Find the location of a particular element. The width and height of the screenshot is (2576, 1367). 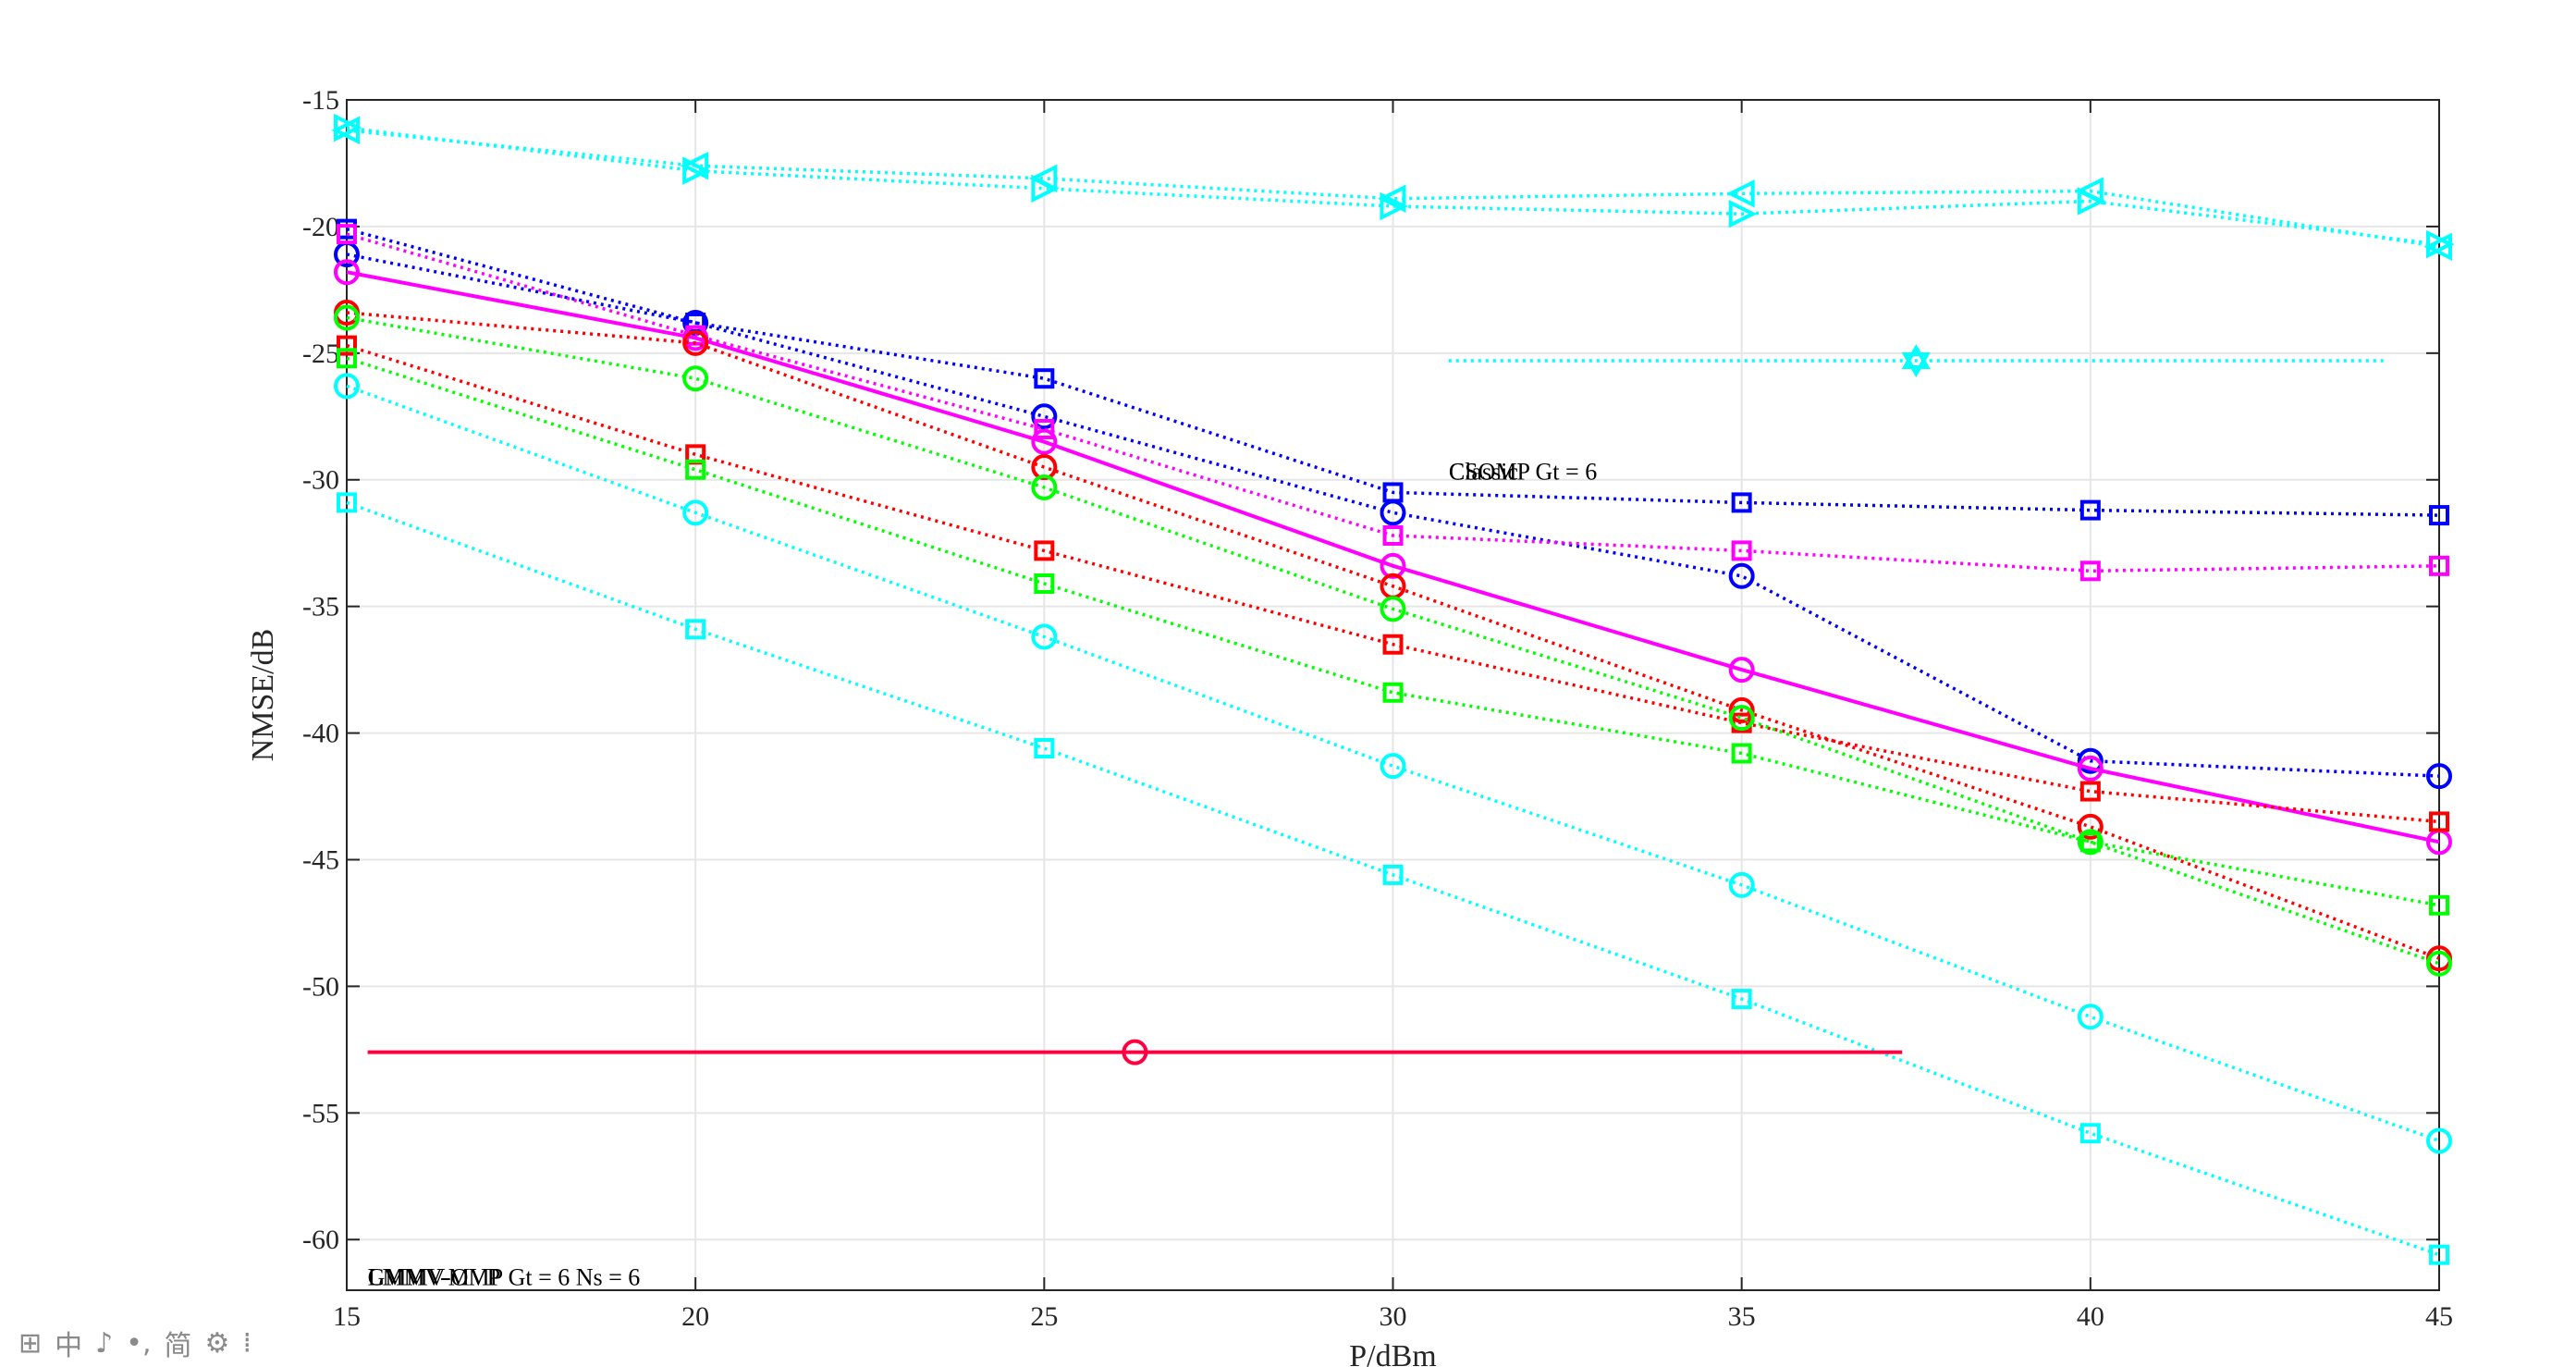

series-cyan-triangle-right is located at coordinates (1394, 186).